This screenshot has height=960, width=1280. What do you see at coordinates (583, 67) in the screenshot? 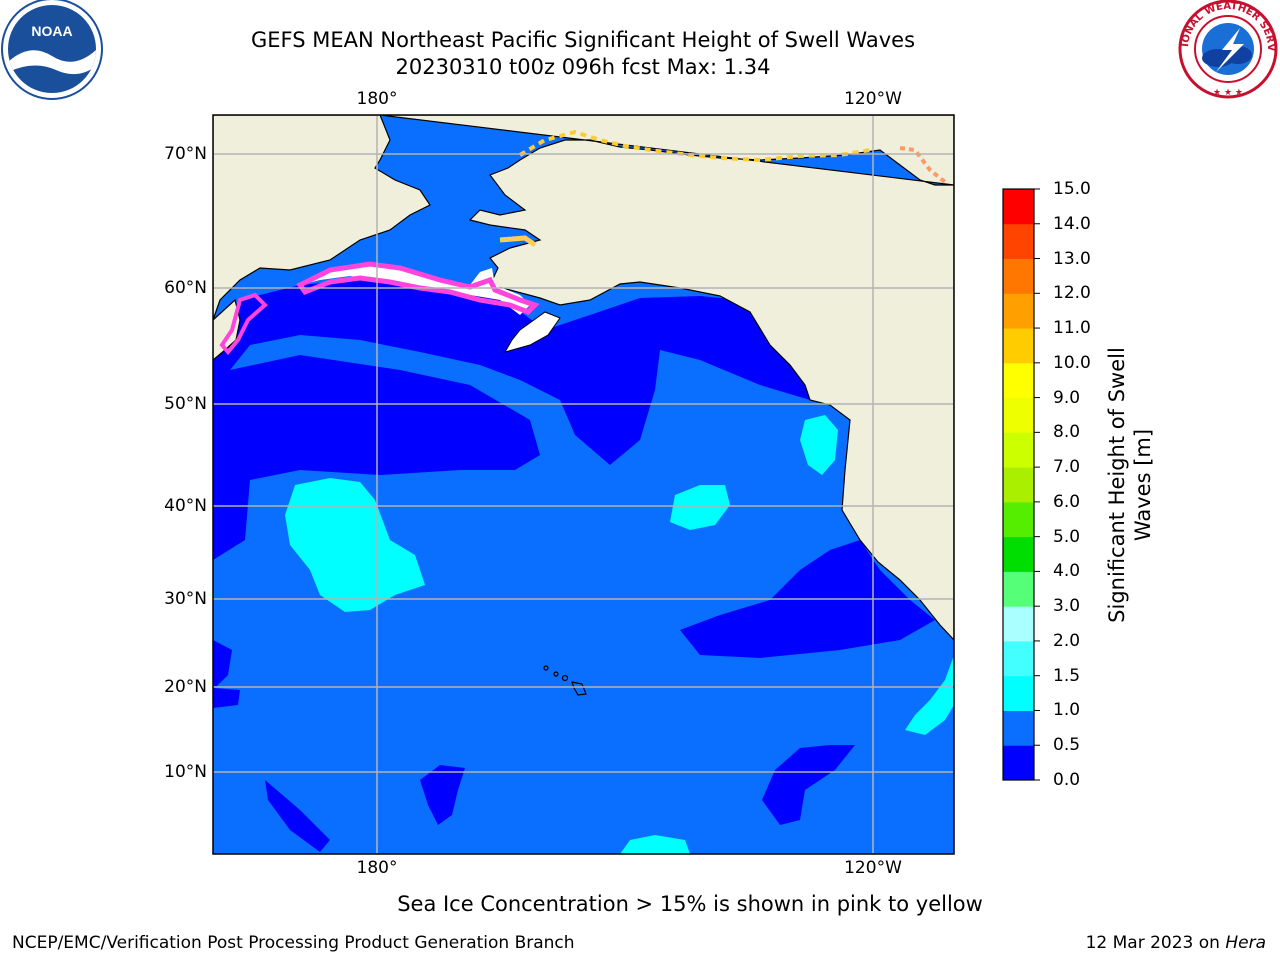
I see `chart-subtitle: 20230310 t00z 096h fcst Max: 1.34` at bounding box center [583, 67].